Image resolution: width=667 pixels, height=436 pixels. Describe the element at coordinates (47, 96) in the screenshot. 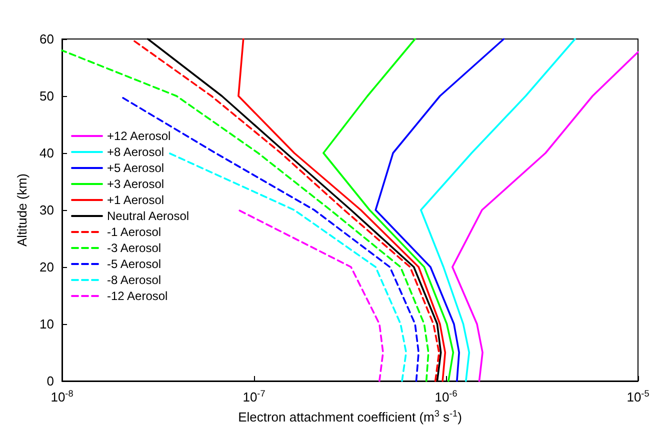

I see `y-tick-label: 50` at that location.